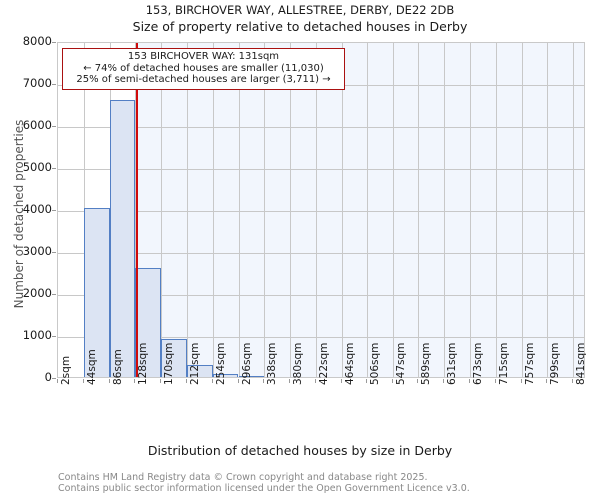 Image resolution: width=600 pixels, height=500 pixels. Describe the element at coordinates (19, 214) in the screenshot. I see `y-axis-label: Number of detached properties` at that location.